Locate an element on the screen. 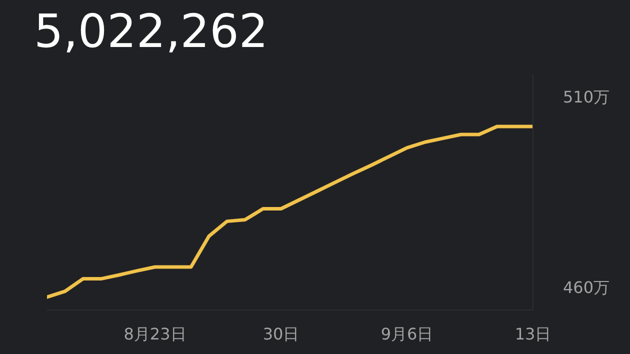 This screenshot has width=630, height=354. x-tick-label: 13日 is located at coordinates (533, 334).